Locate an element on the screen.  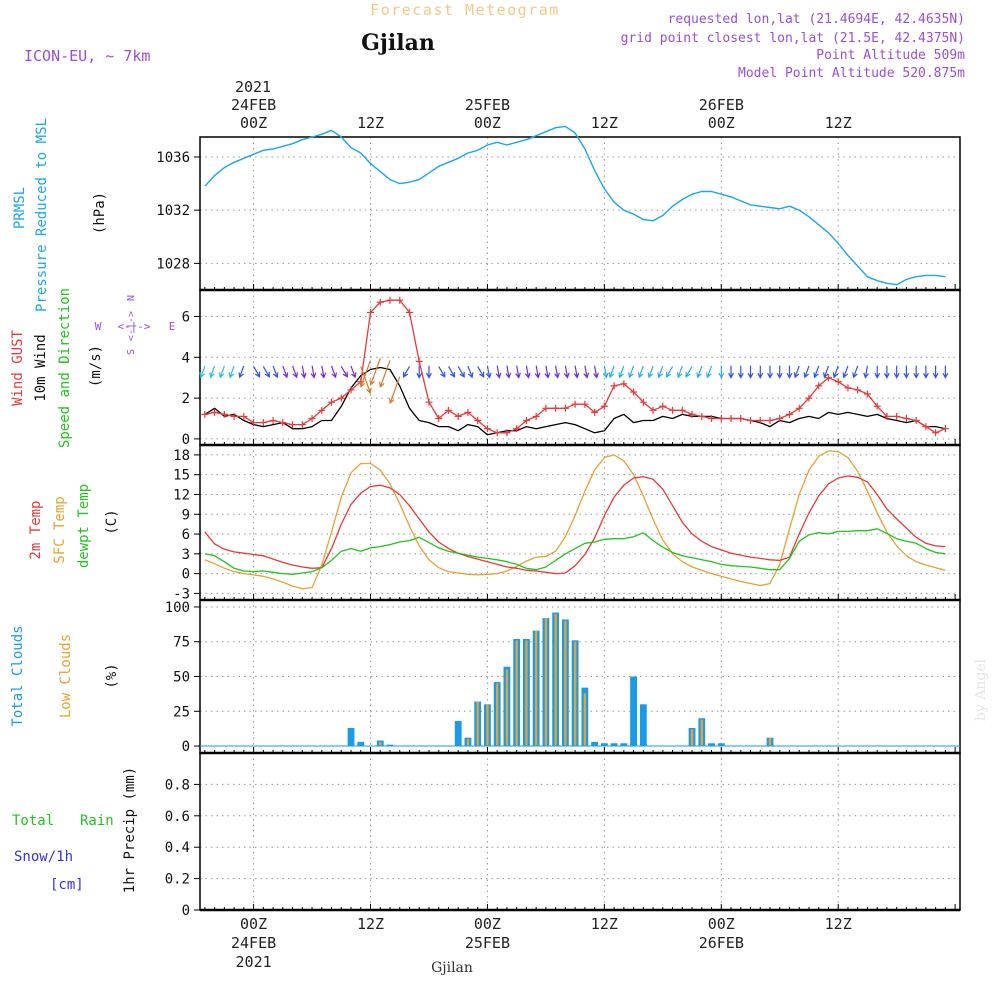
ytick-label-temp: -3 is located at coordinates (181, 594).